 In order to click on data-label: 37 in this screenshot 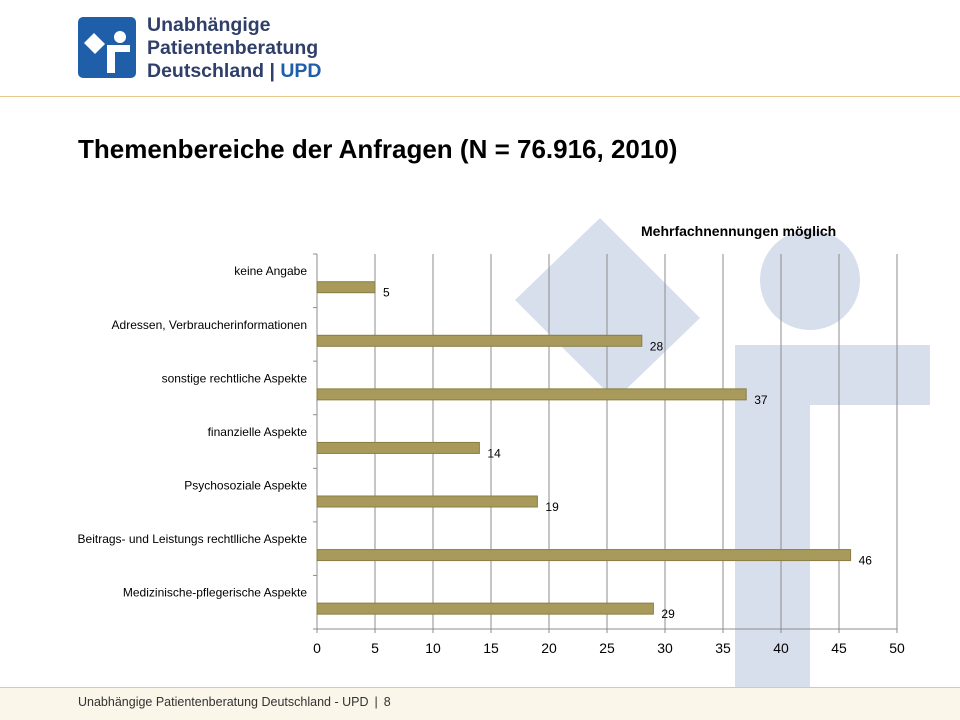, I will do `click(761, 400)`.